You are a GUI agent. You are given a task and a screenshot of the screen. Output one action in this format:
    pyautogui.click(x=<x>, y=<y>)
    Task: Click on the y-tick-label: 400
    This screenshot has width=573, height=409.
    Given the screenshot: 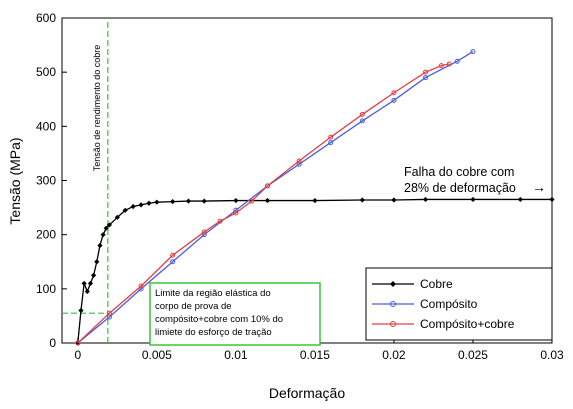 What is the action you would take?
    pyautogui.click(x=46, y=126)
    